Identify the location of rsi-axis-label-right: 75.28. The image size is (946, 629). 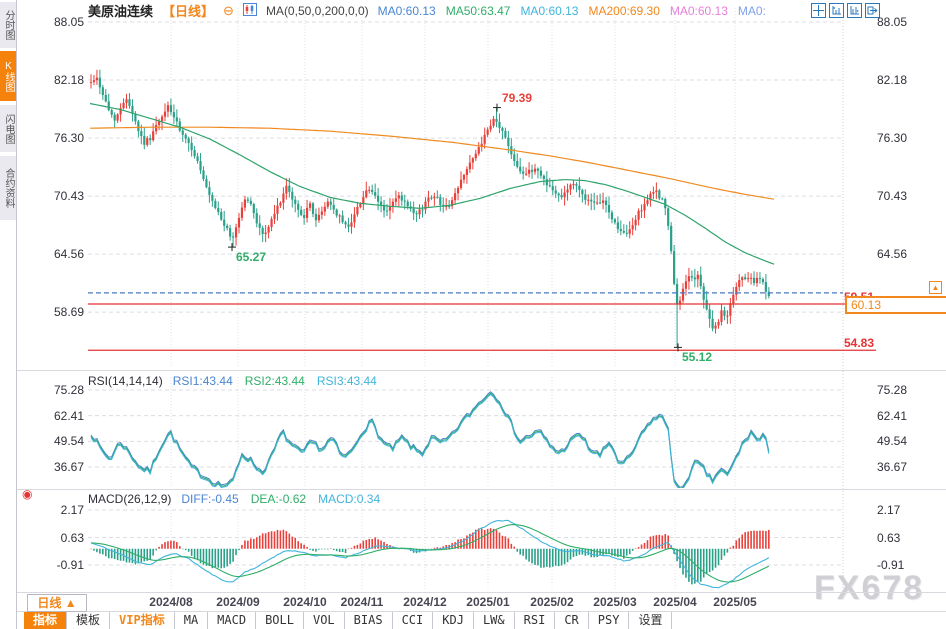
(892, 390).